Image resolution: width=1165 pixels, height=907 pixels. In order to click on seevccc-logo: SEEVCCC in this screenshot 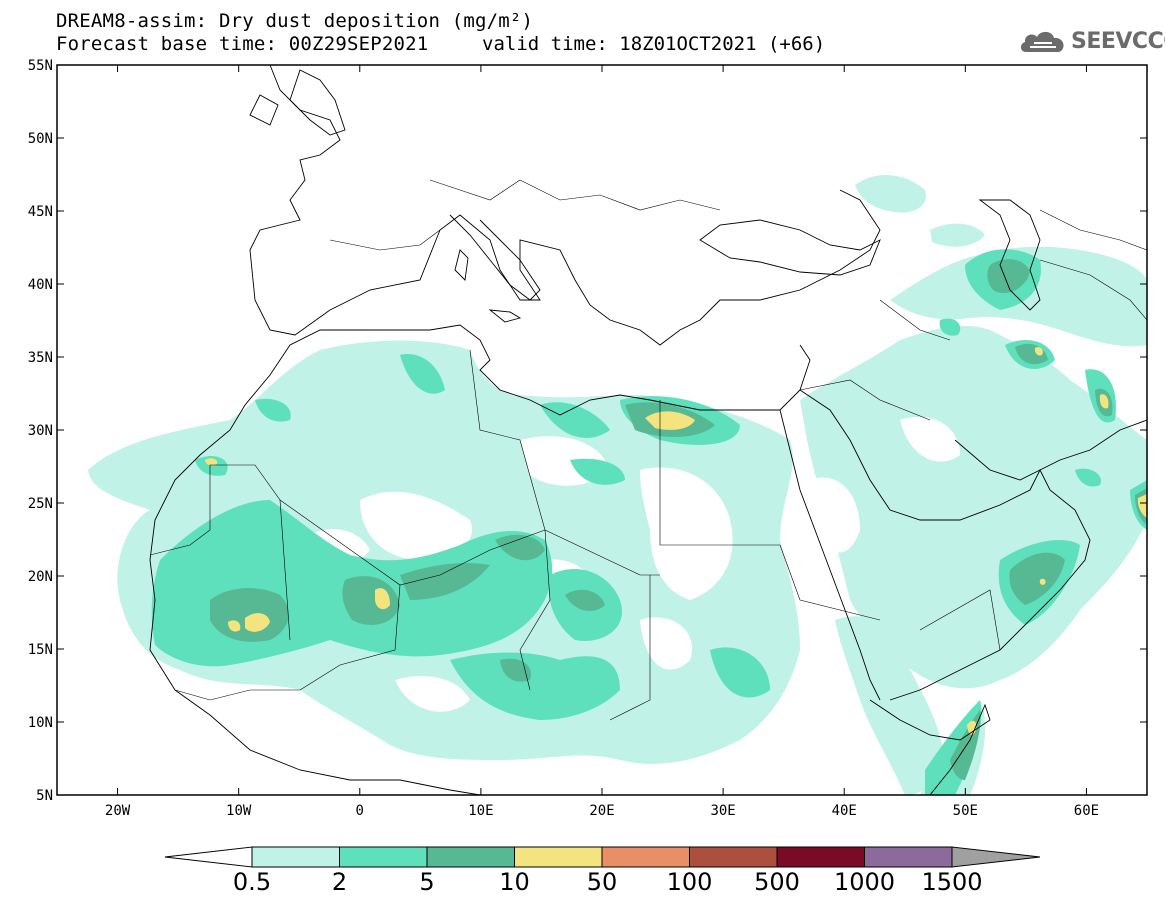, I will do `click(1091, 41)`.